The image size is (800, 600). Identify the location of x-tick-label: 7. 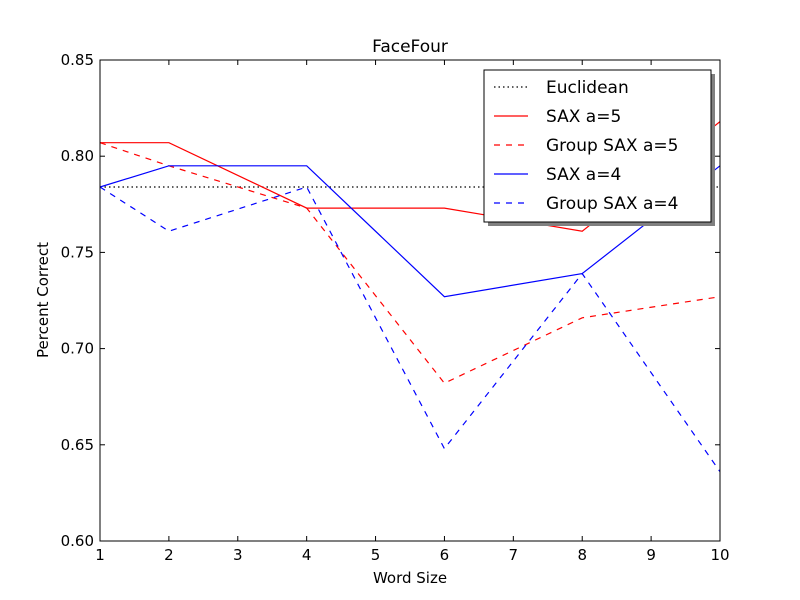
(514, 555).